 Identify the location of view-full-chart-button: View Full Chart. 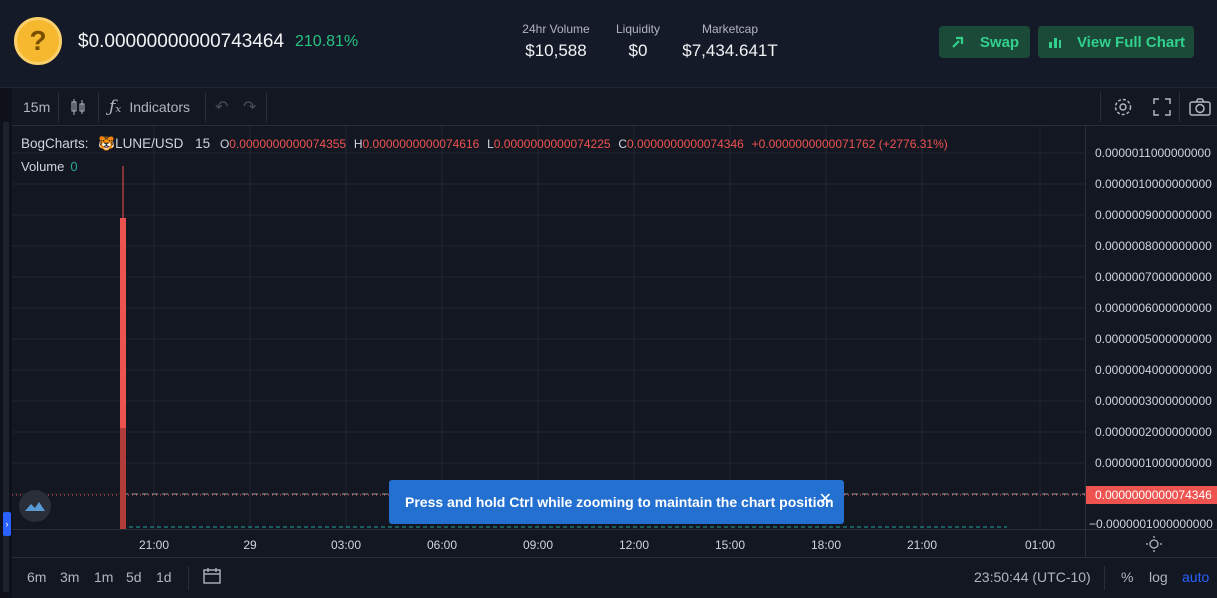
(1116, 42).